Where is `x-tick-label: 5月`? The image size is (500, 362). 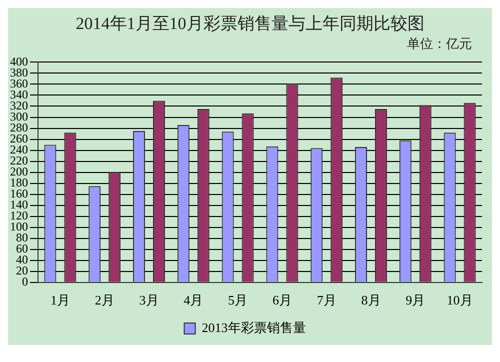 x-tick-label: 5月 is located at coordinates (238, 300).